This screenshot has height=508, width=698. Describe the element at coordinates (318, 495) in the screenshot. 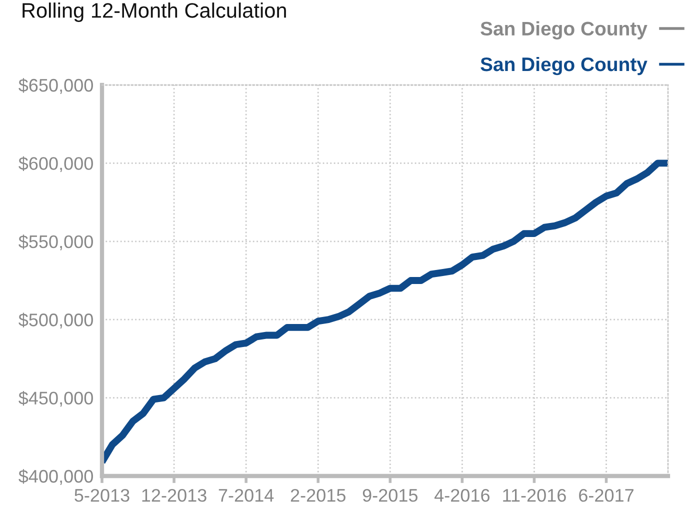

I see `x-tick-label: 2-2015` at that location.